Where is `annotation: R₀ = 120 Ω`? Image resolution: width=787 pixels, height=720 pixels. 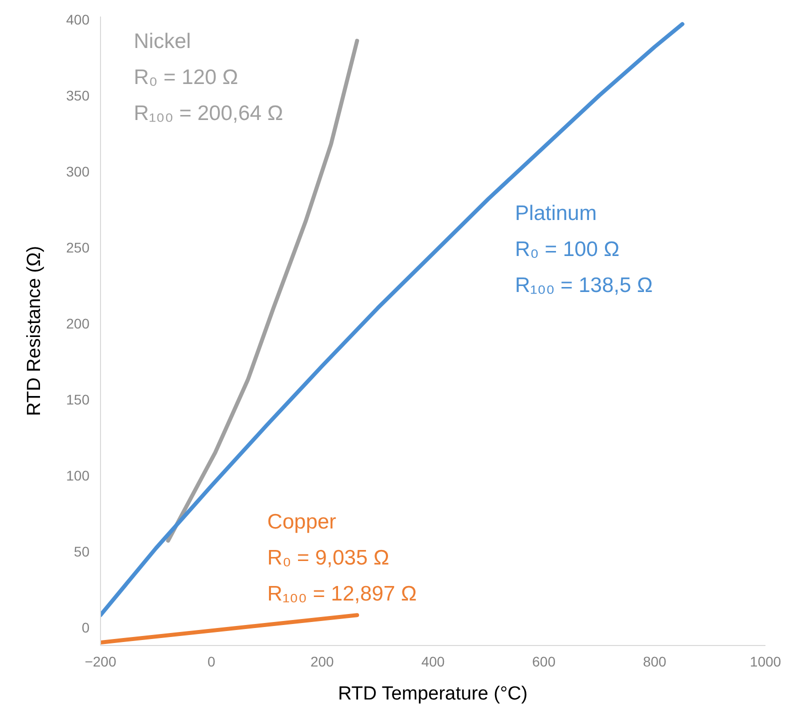
annotation: R₀ = 120 Ω is located at coordinates (186, 78).